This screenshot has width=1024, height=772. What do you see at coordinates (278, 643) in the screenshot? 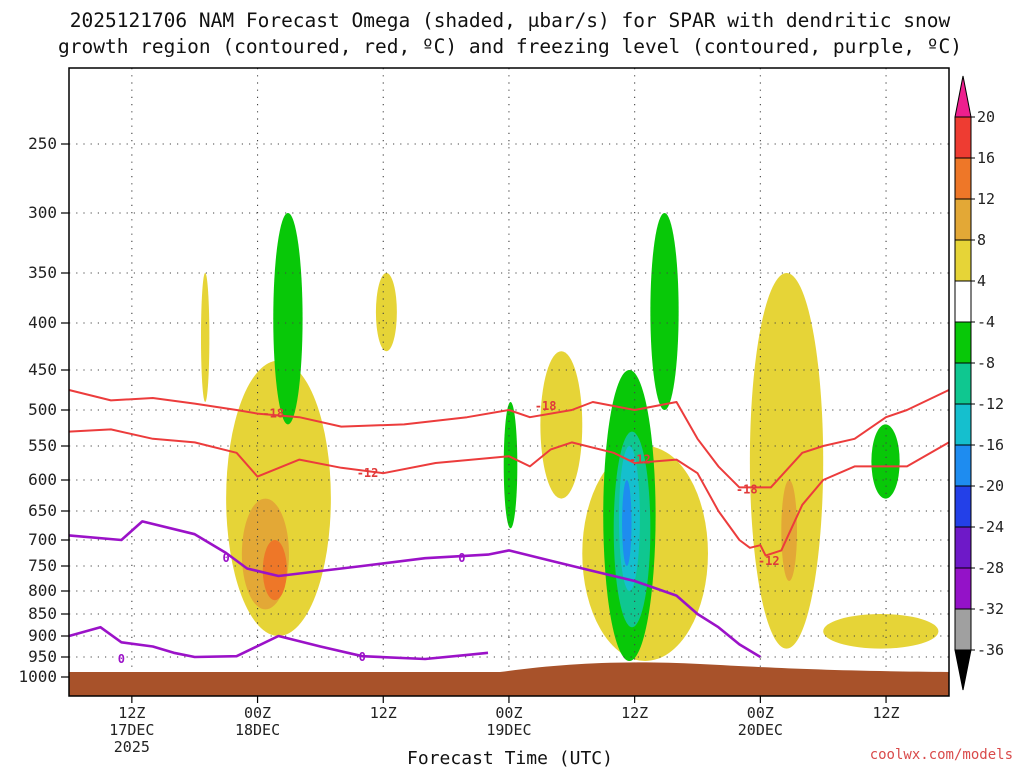
I see `contour-freezing-level-0C-low` at bounding box center [278, 643].